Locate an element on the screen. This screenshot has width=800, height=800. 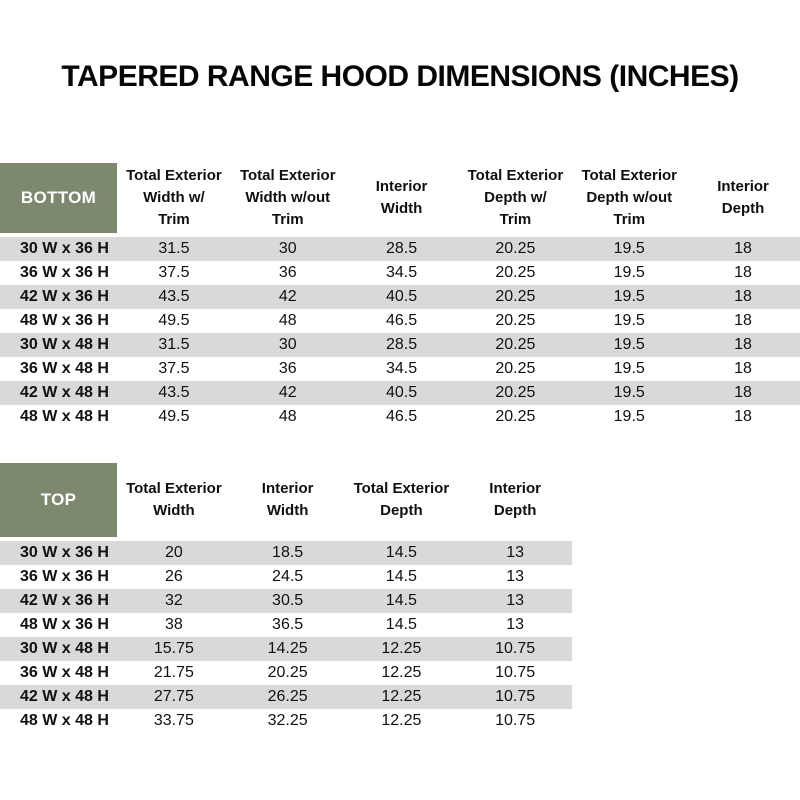
table-row: 30 W x 36 H 31.5 30 28.5 20.25 19.5 18 is located at coordinates (400, 249).